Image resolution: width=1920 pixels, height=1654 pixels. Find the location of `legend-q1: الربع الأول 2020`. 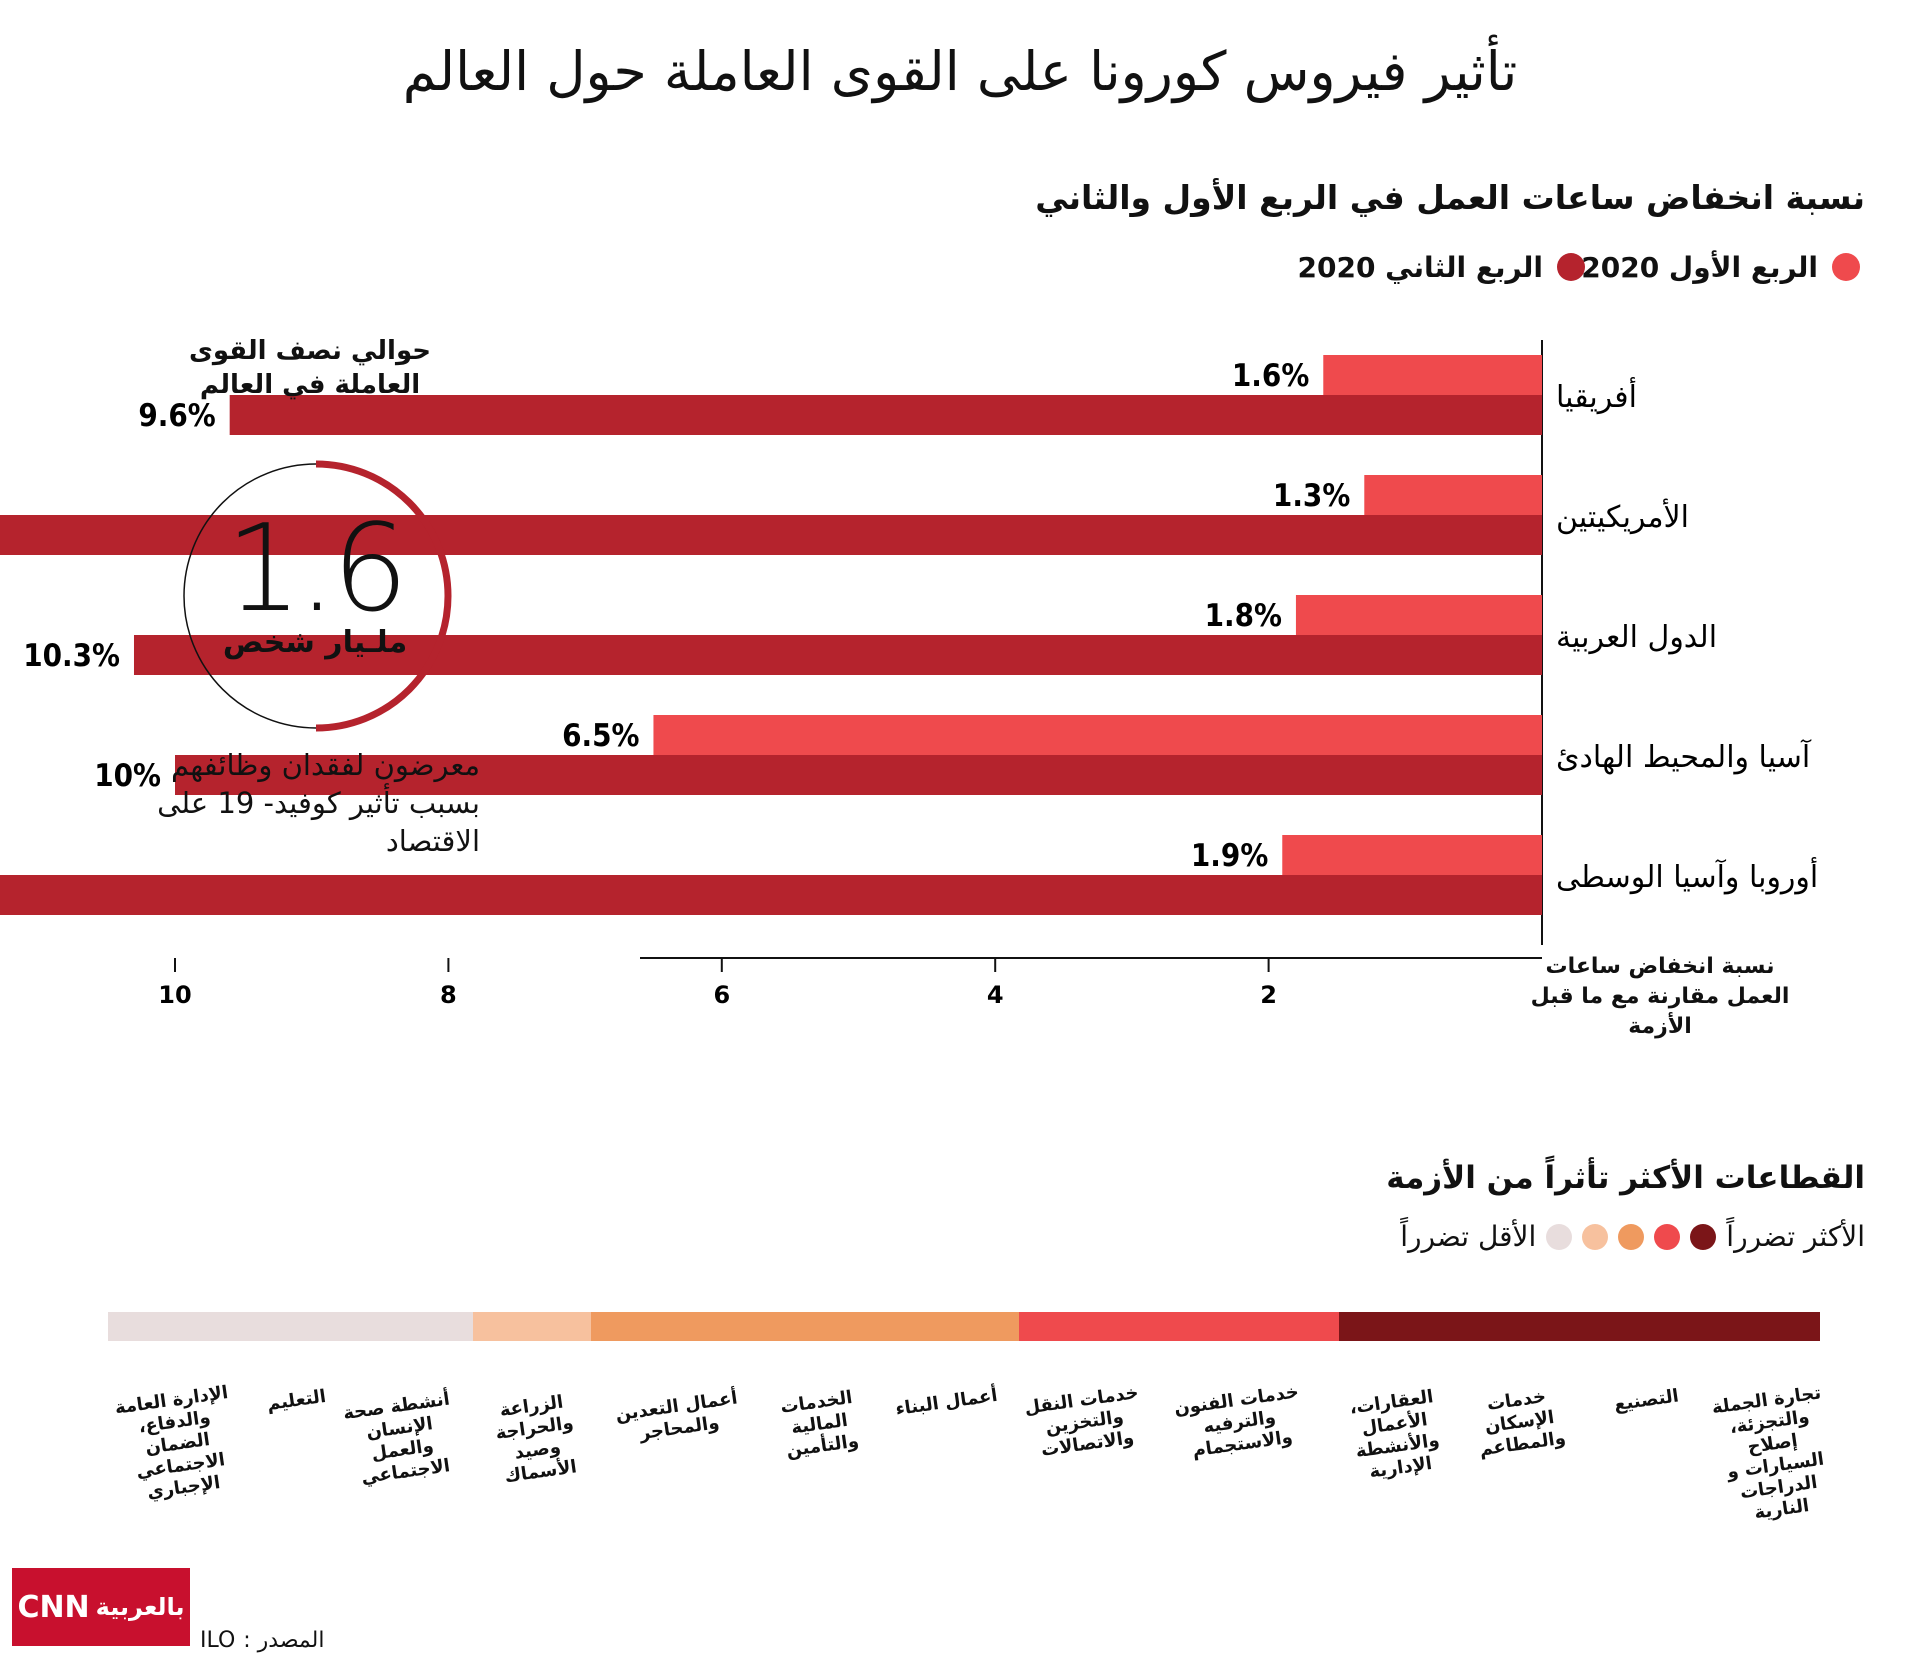

legend-q1: الربع الأول 2020 is located at coordinates (1720, 267).